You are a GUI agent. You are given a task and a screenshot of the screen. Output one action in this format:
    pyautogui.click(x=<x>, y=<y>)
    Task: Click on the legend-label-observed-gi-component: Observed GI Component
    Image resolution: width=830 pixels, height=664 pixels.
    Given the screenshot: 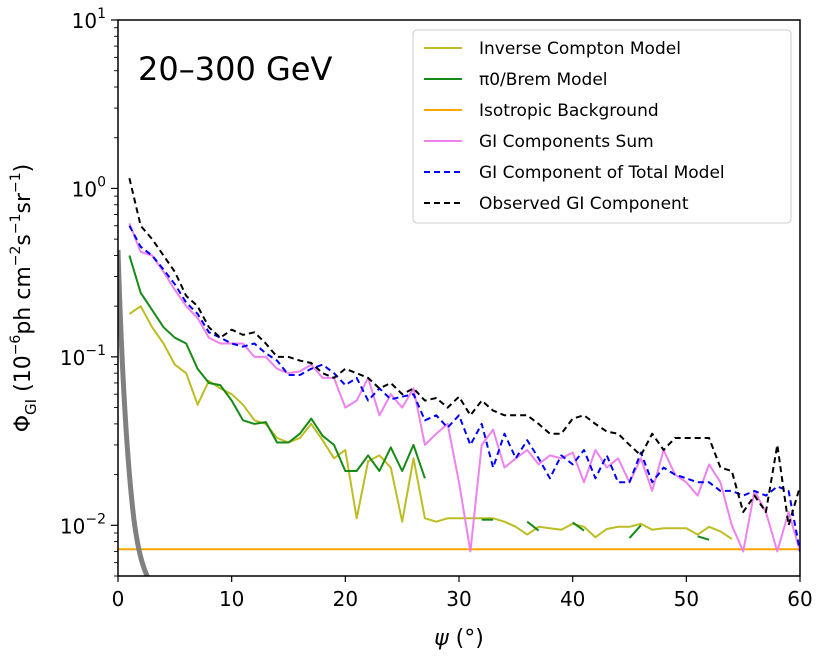 What is the action you would take?
    pyautogui.click(x=584, y=204)
    